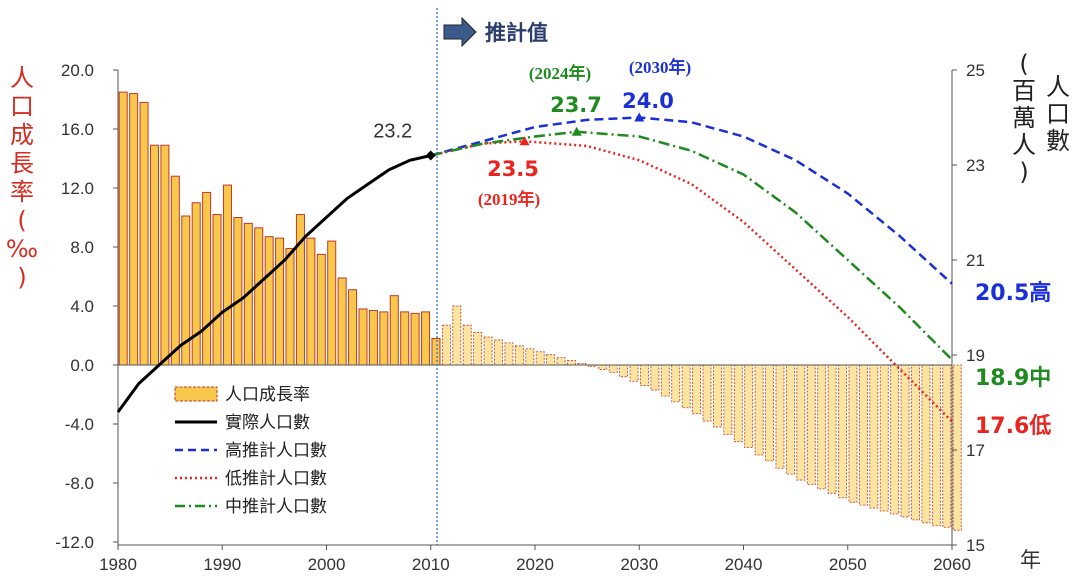  I want to click on high-peak-marker, so click(639, 117).